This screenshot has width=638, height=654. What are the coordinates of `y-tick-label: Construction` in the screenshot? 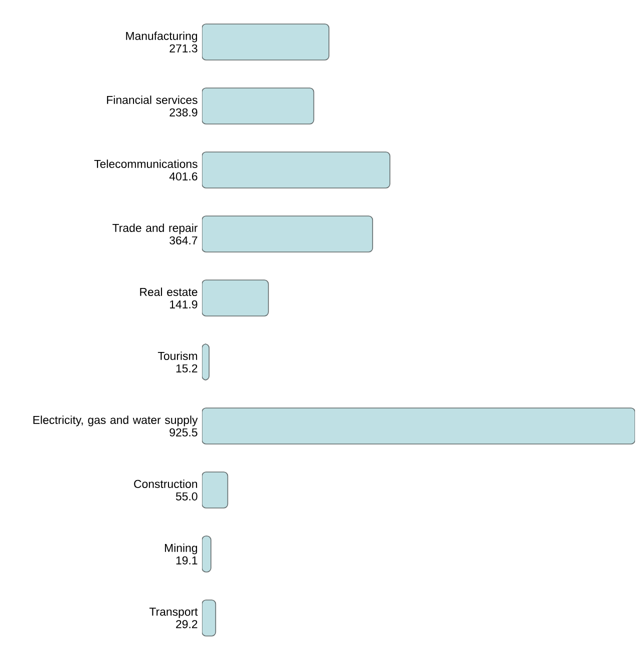 It's located at (166, 484).